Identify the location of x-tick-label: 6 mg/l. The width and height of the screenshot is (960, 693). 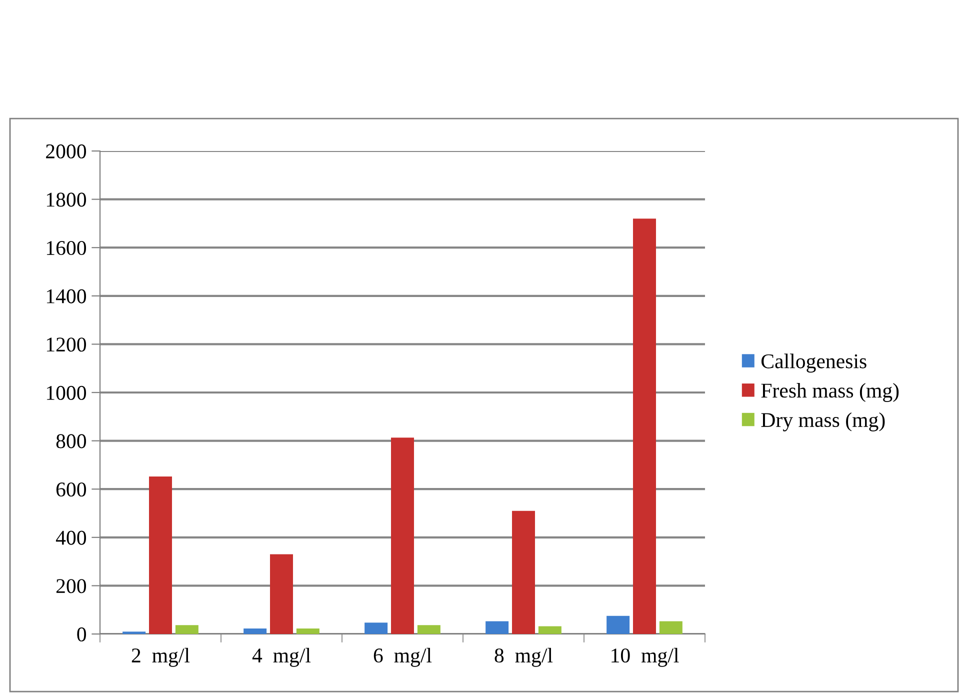
(403, 657).